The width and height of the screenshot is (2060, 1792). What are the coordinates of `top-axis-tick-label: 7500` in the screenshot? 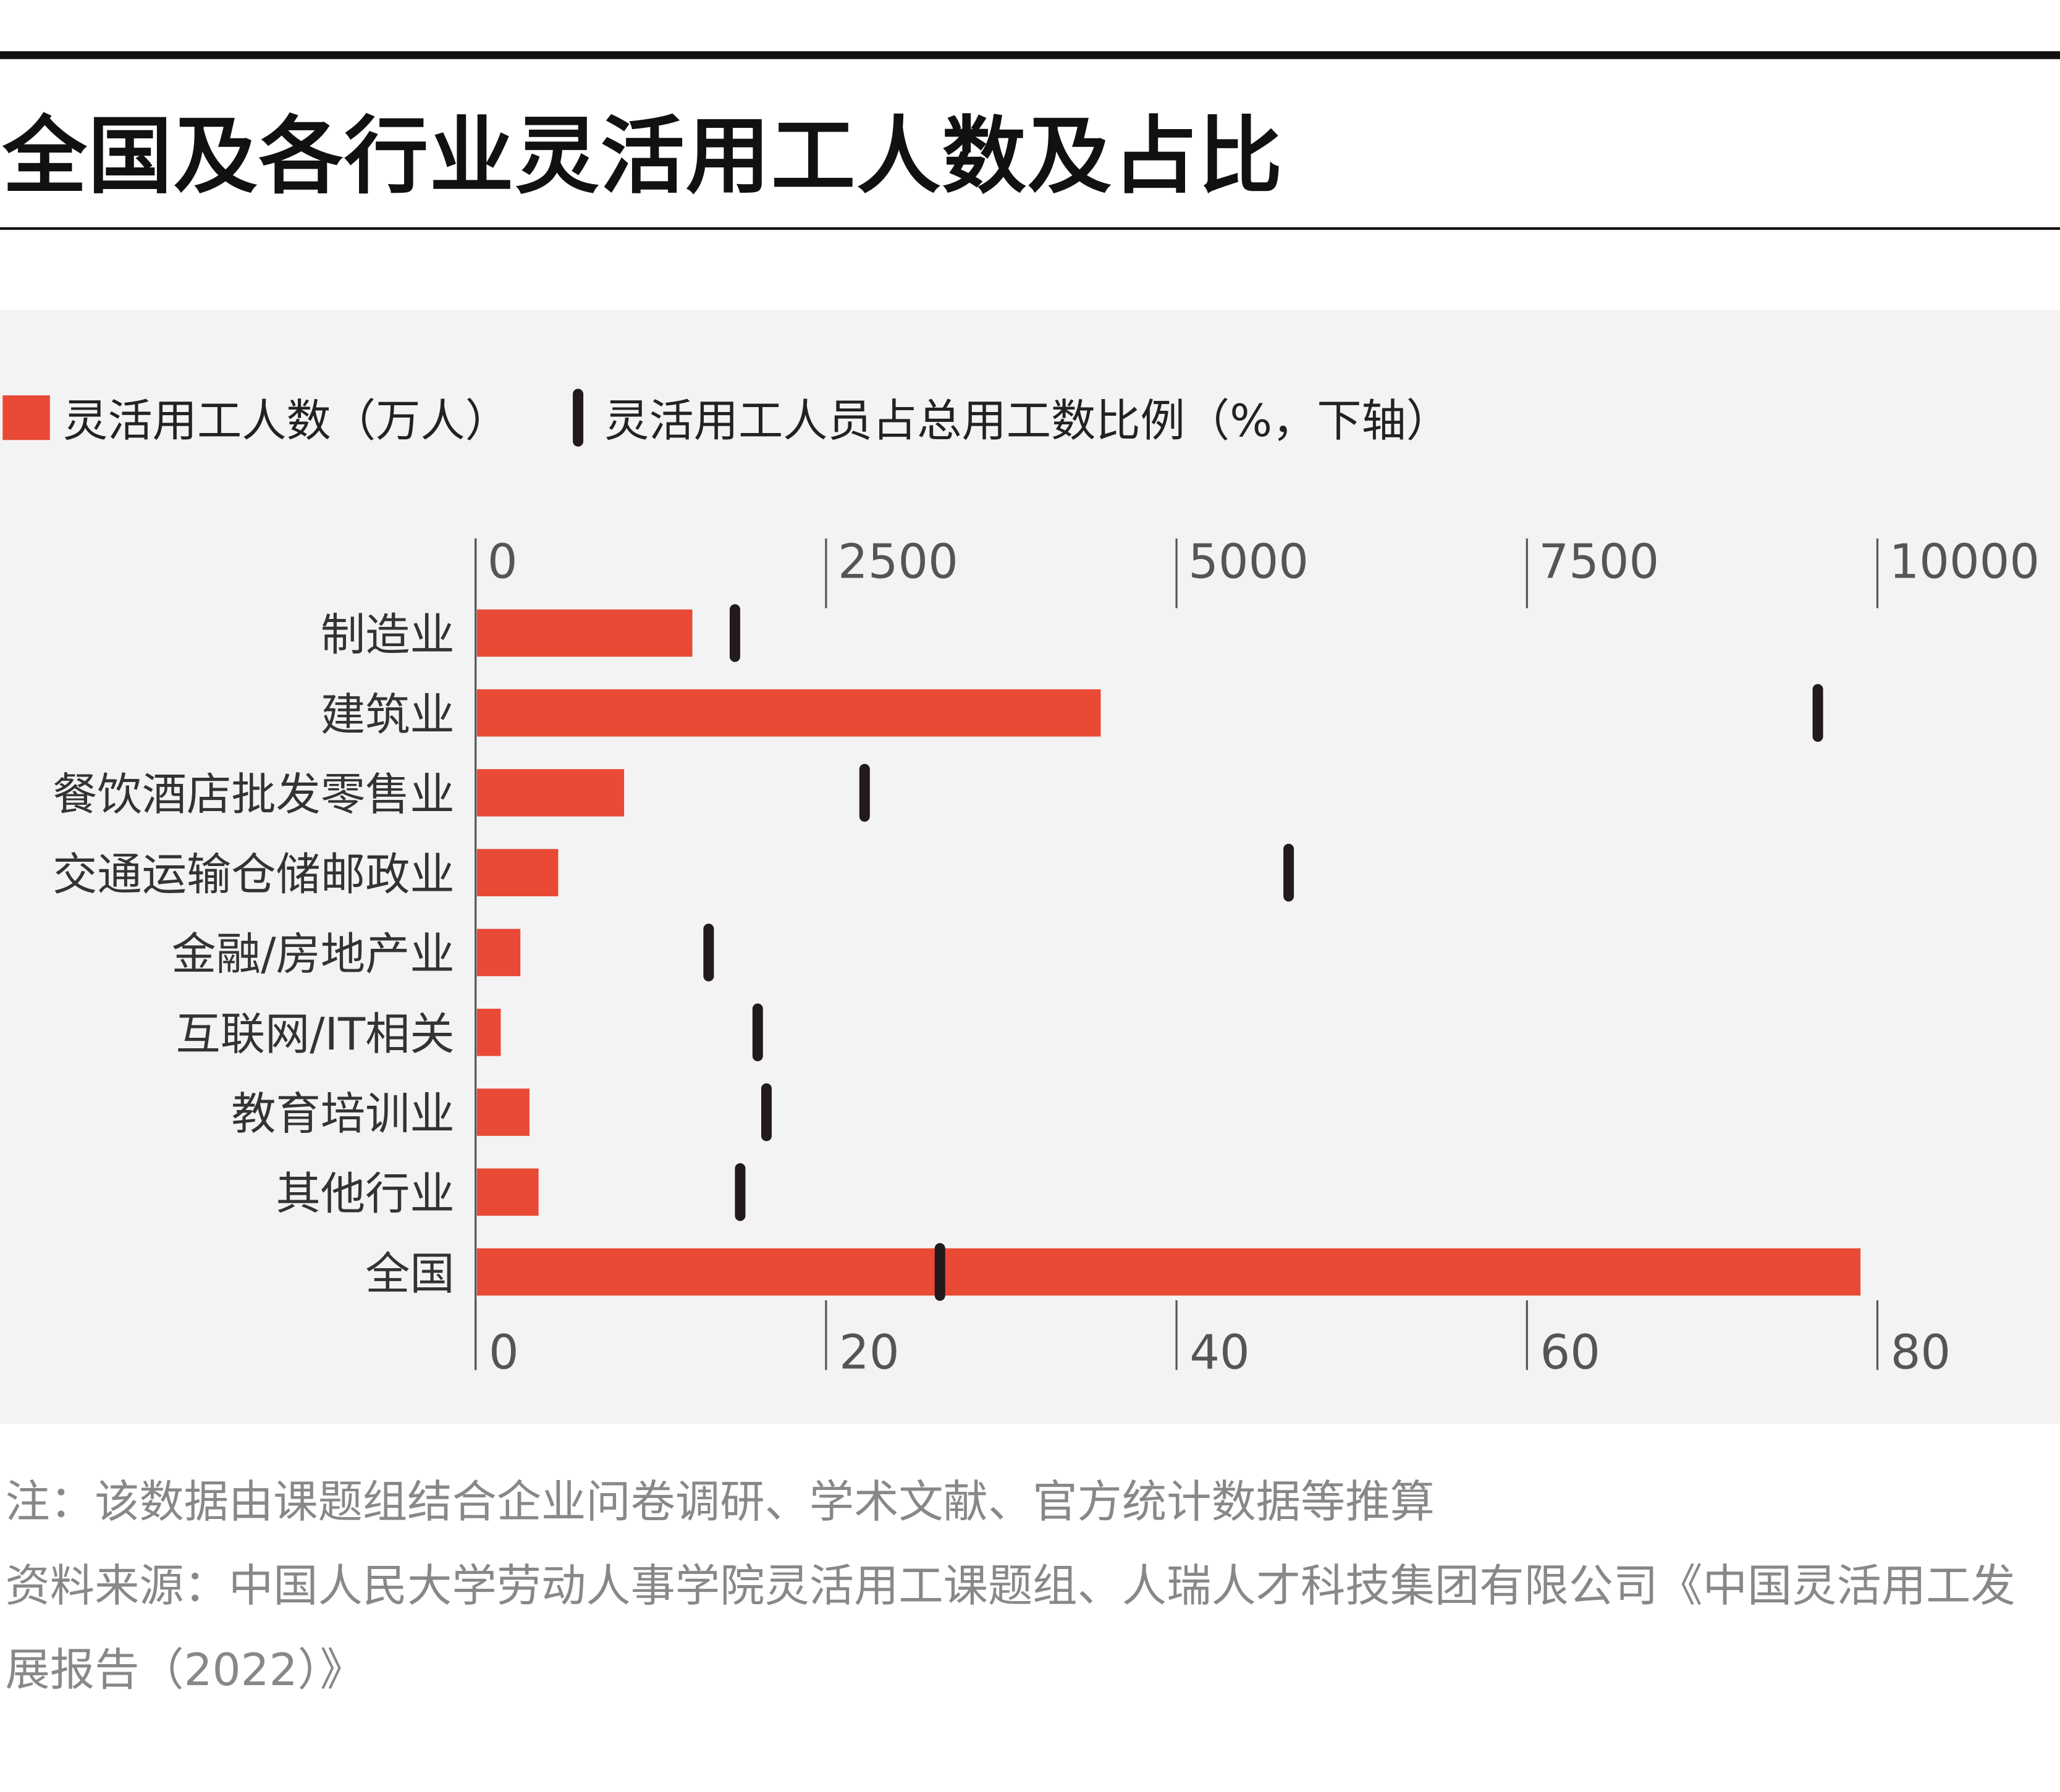 It's located at (1599, 562).